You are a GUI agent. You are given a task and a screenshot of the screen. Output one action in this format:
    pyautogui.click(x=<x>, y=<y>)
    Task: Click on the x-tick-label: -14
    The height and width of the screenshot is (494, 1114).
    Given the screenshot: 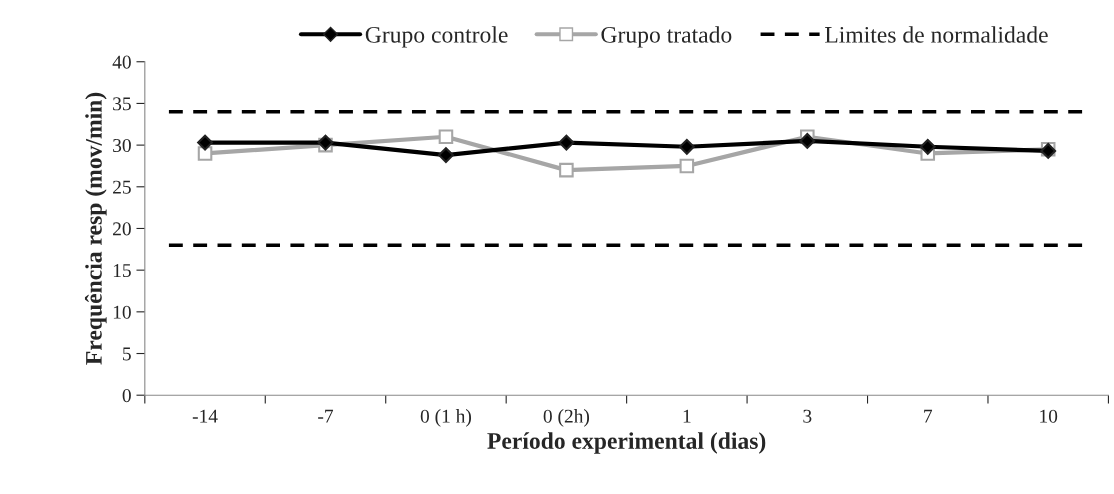 What is the action you would take?
    pyautogui.click(x=205, y=416)
    